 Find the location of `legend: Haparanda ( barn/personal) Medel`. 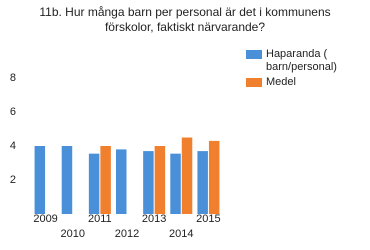

legend: Haparanda ( barn/personal) Medel is located at coordinates (303, 69).